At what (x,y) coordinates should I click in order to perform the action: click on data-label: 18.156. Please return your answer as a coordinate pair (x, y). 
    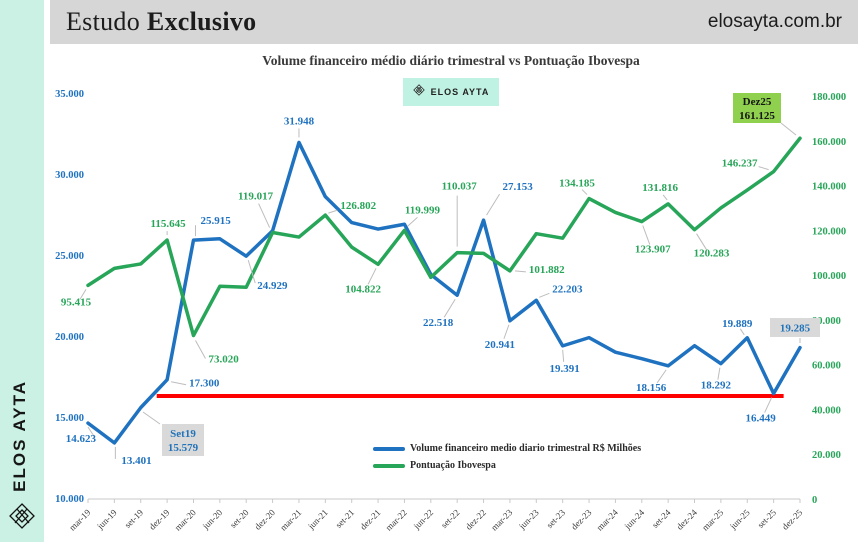
    Looking at the image, I should click on (651, 388).